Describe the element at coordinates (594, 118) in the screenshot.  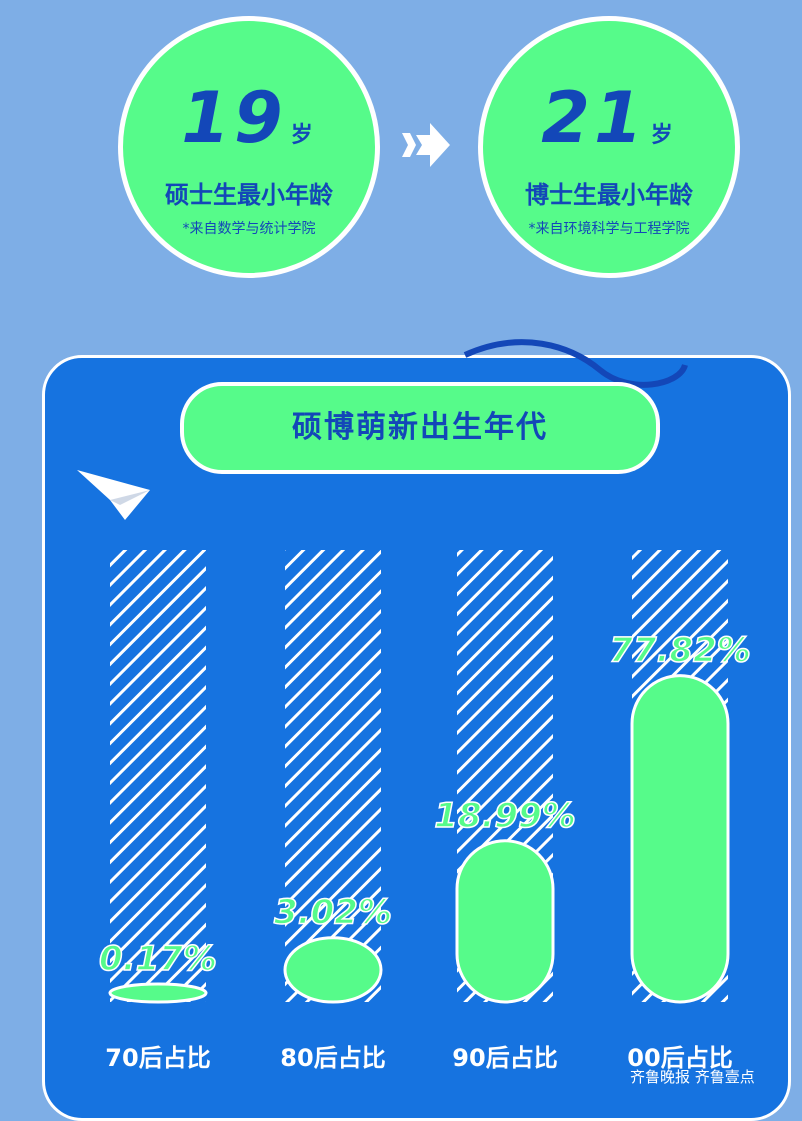
I see `phd-age-value: 21` at that location.